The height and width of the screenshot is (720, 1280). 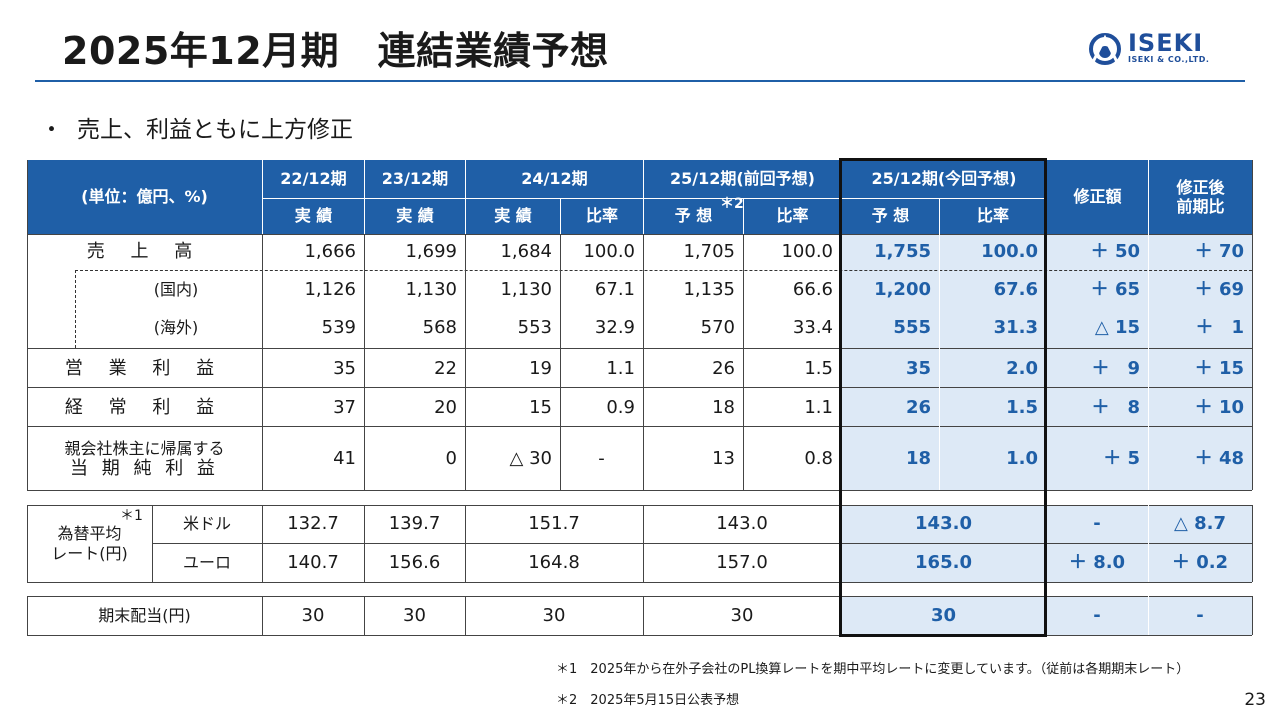 I want to click on table-cell: 568, so click(x=439, y=328).